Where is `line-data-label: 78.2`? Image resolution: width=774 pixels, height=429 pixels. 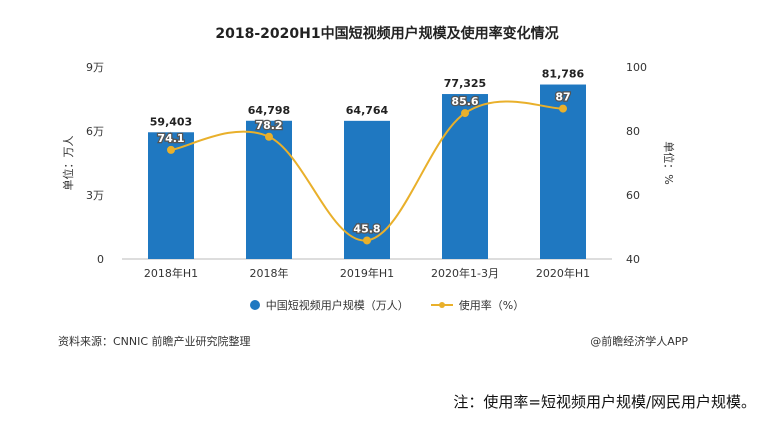
line-data-label: 78.2 is located at coordinates (268, 125).